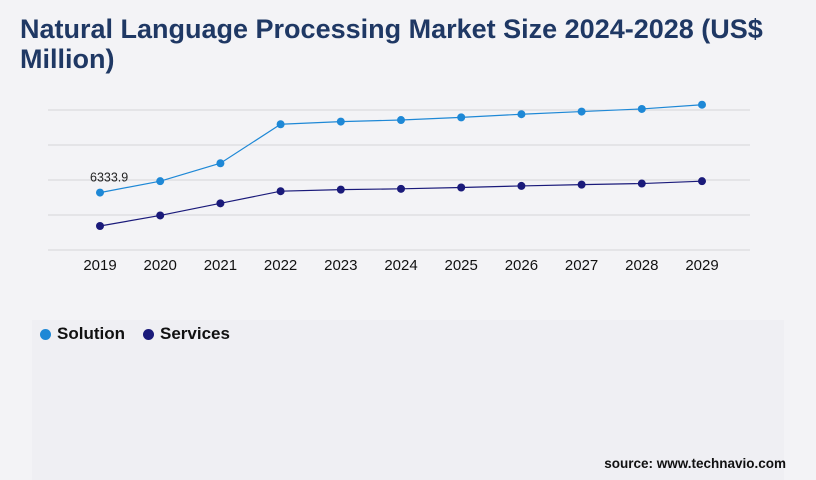 This screenshot has width=816, height=480. Describe the element at coordinates (100, 192) in the screenshot. I see `point-solution-2019` at that location.